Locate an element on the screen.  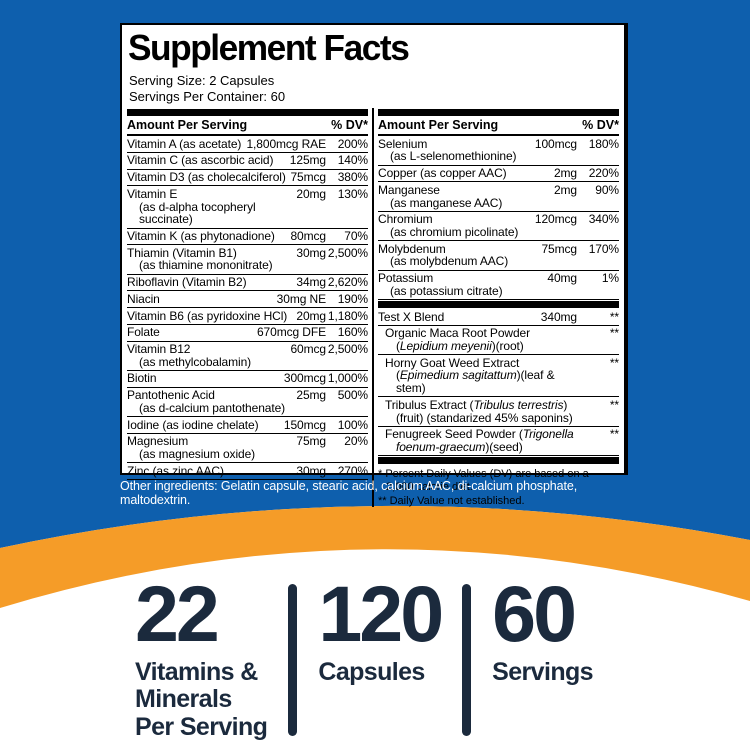
nutrient-subname: (as potassium citrate) is located at coordinates (446, 290).